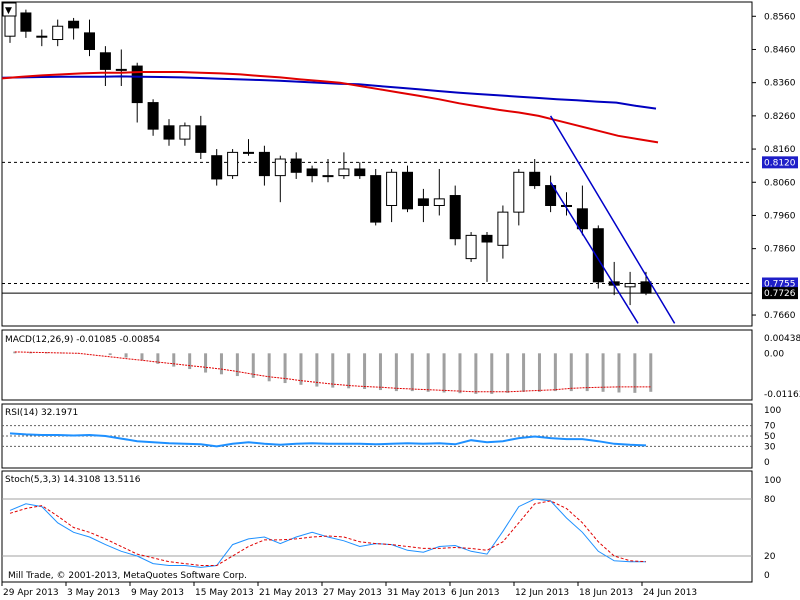 This screenshot has width=800, height=600. I want to click on time-tick-label: 18 Jun 2013, so click(606, 593).